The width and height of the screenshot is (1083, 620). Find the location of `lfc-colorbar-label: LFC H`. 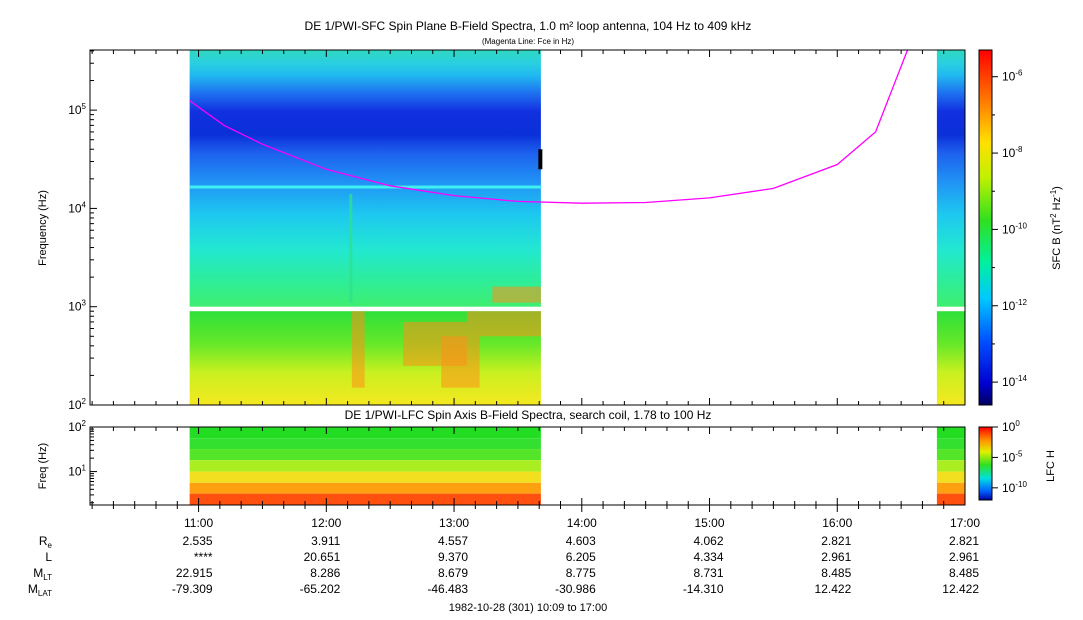

lfc-colorbar-label: LFC H is located at coordinates (1051, 466).